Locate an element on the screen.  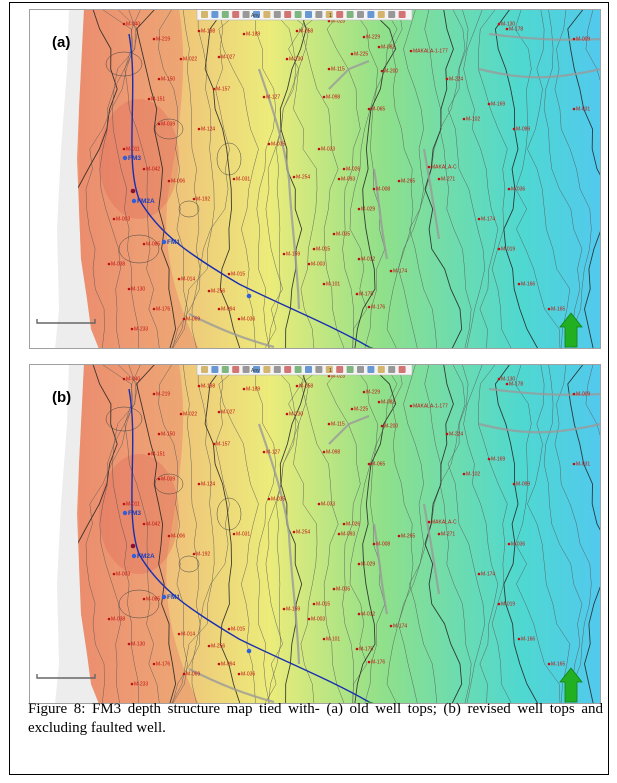
well-label: M-039 is located at coordinates (168, 125).